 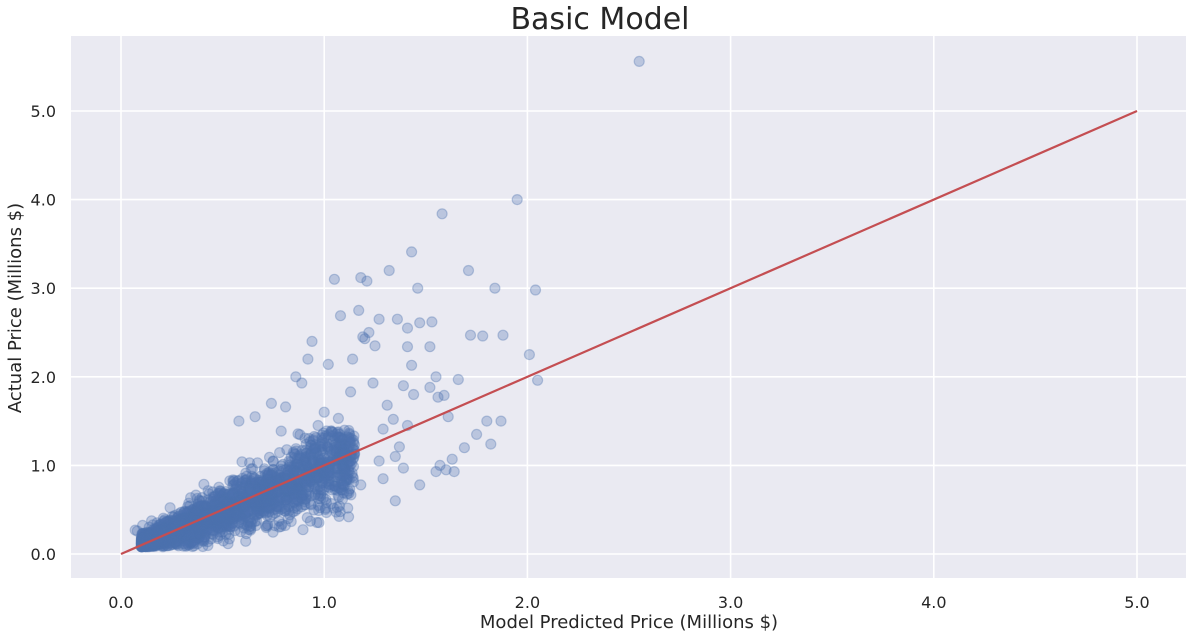 I want to click on scatter-point-1908, so click(x=258, y=508).